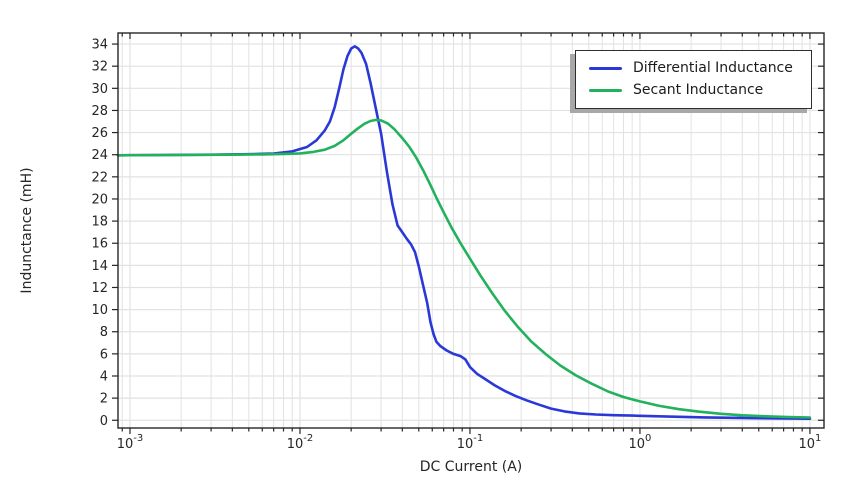  I want to click on y-tick-label: 6, so click(104, 354).